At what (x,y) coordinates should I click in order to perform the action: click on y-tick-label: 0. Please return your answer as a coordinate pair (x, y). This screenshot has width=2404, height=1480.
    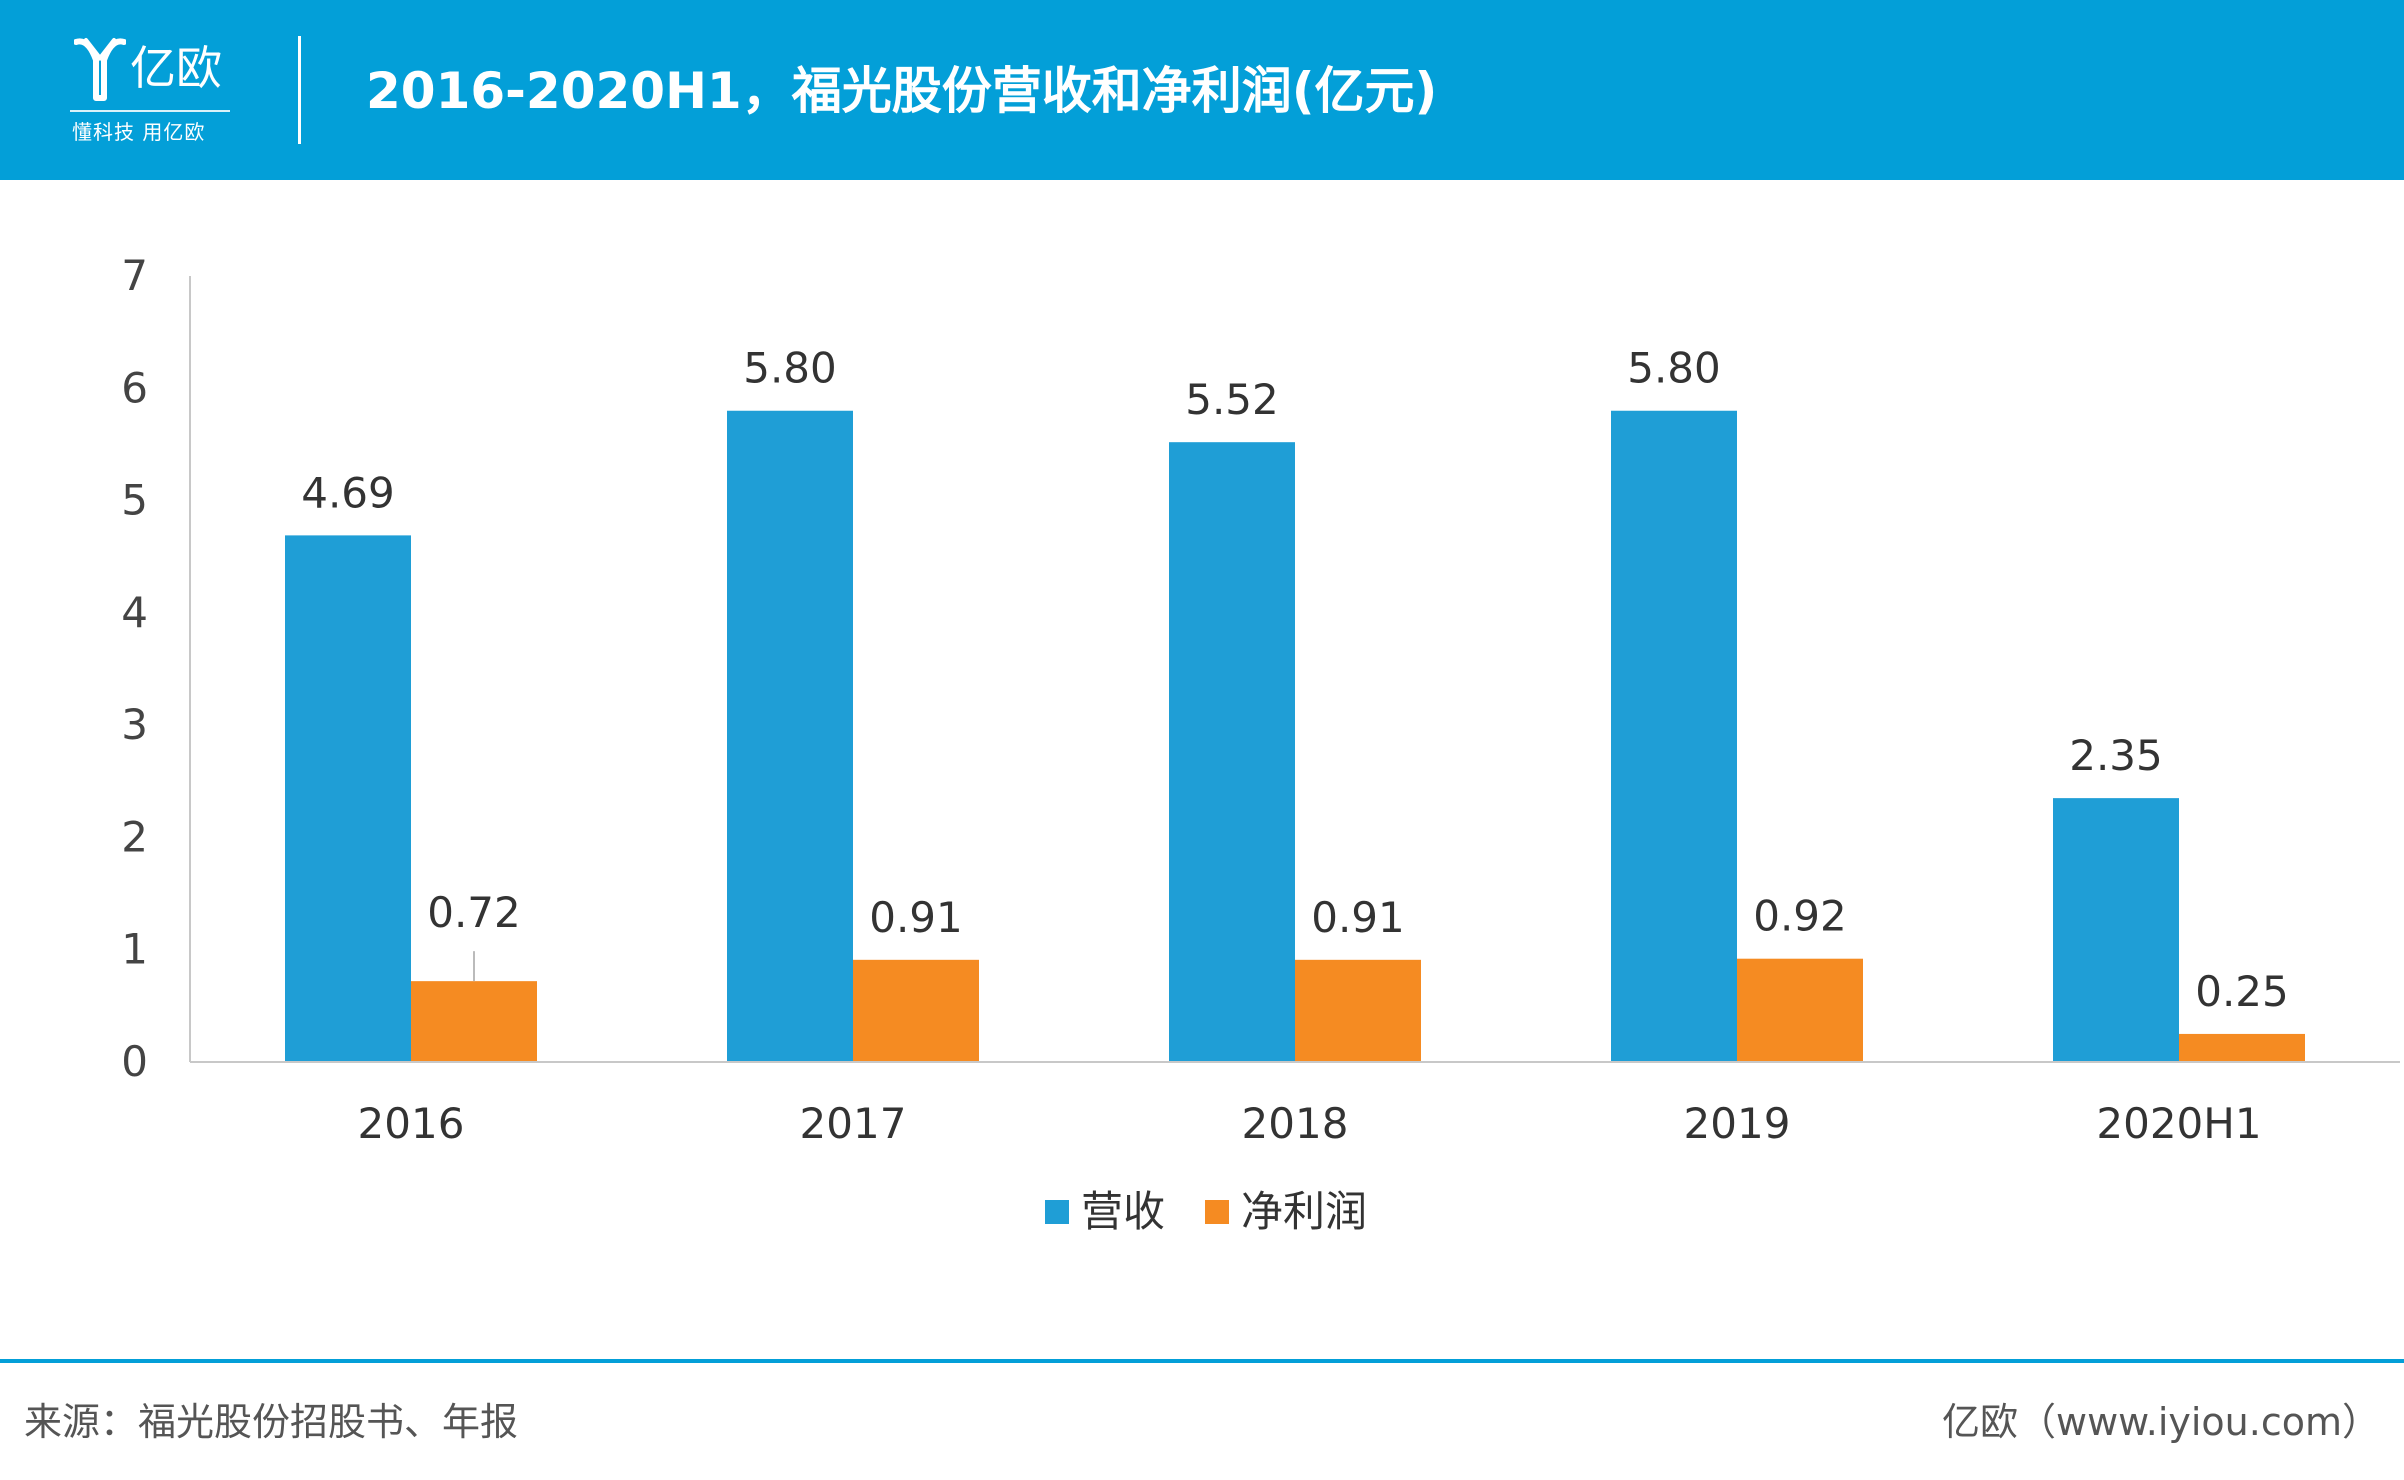
    Looking at the image, I should click on (134, 1061).